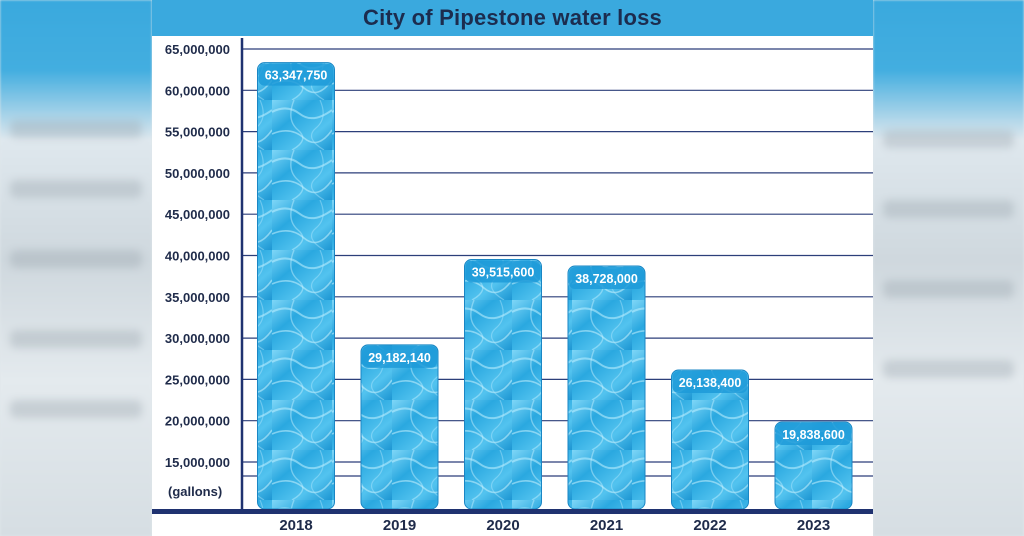 The width and height of the screenshot is (1024, 536). I want to click on chart-title: City of Pipestone water loss, so click(512, 17).